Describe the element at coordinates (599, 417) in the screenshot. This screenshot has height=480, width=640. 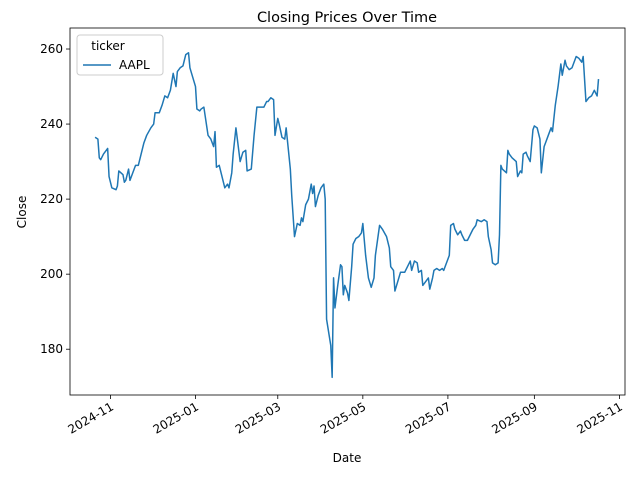
I see `x-tick-label: 2025-11` at that location.